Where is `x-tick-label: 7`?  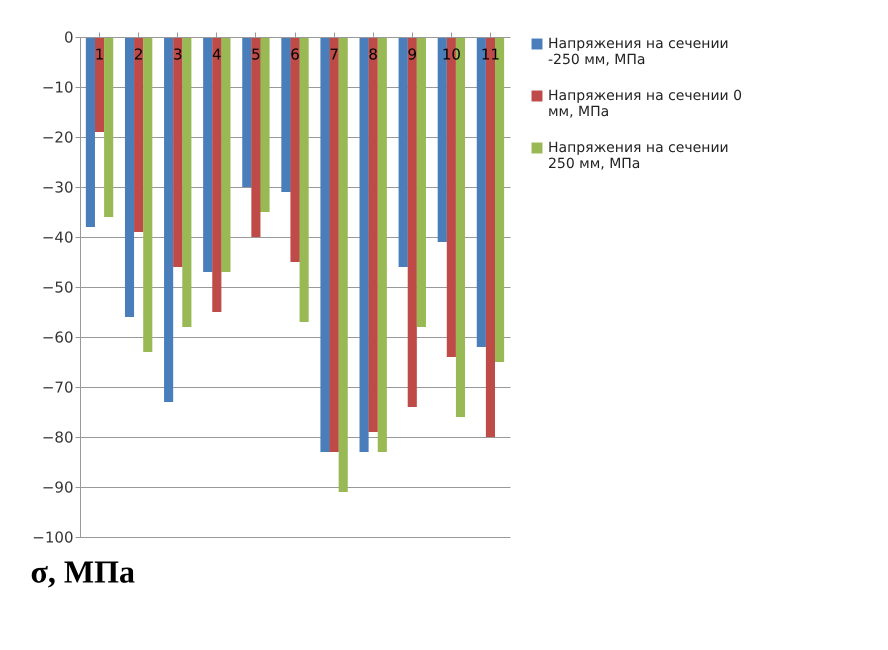 x-tick-label: 7 is located at coordinates (334, 55).